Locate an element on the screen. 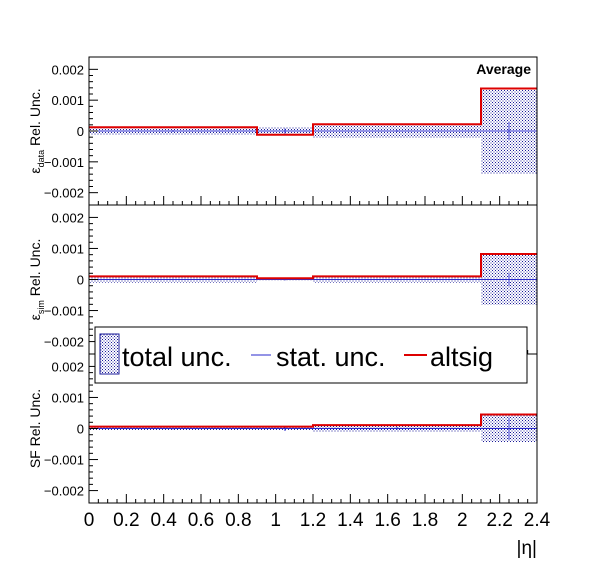 The width and height of the screenshot is (596, 572). x-axis-title: |η| is located at coordinates (527, 548).